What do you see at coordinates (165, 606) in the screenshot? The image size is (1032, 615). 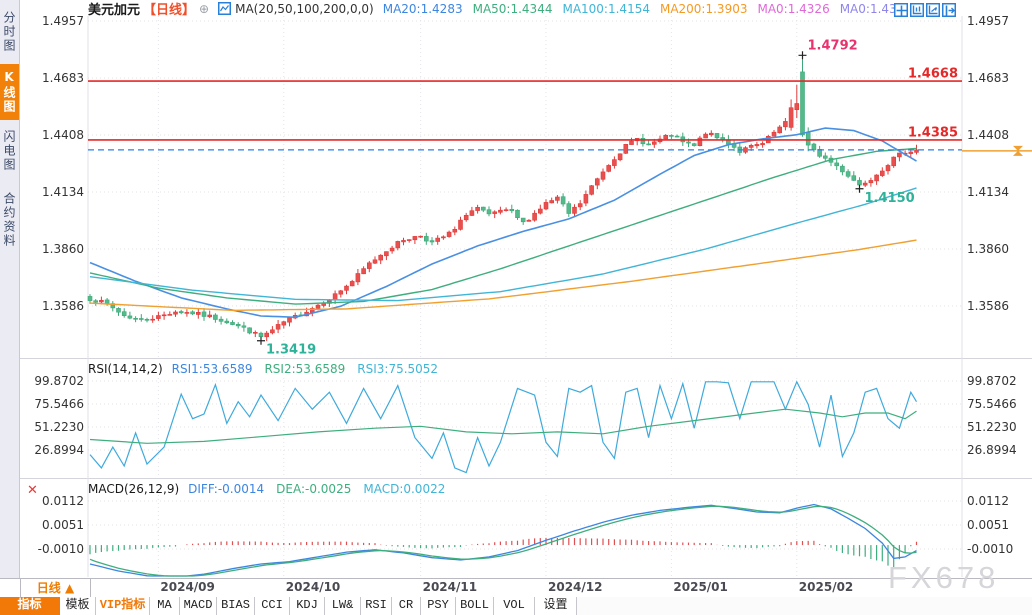 I see `toolbar-button-3: MA` at bounding box center [165, 606].